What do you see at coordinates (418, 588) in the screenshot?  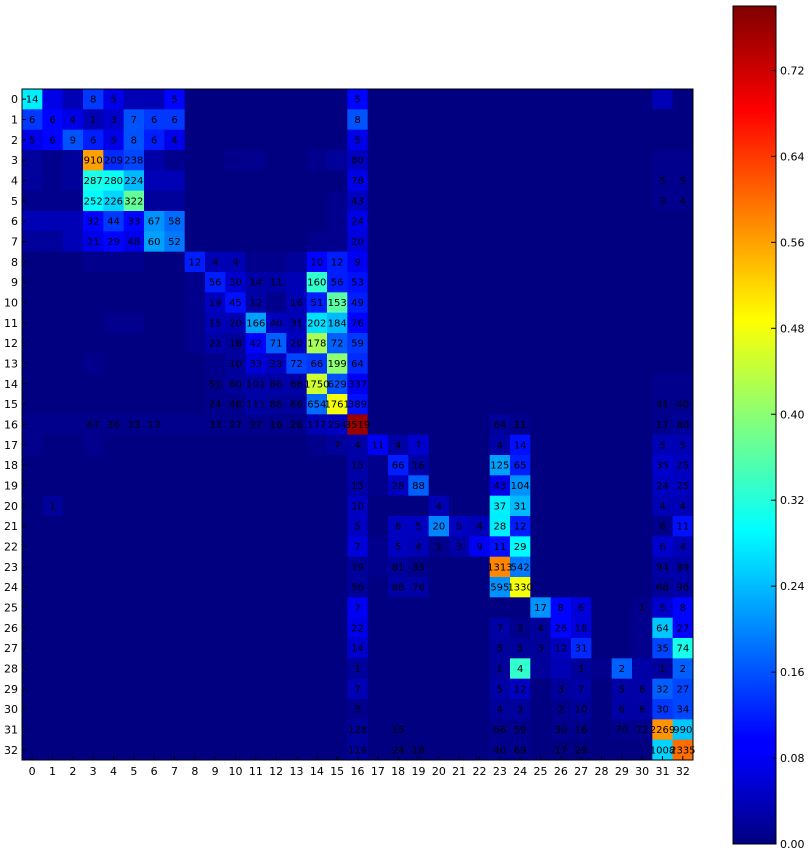 I see `cell-label: 76` at bounding box center [418, 588].